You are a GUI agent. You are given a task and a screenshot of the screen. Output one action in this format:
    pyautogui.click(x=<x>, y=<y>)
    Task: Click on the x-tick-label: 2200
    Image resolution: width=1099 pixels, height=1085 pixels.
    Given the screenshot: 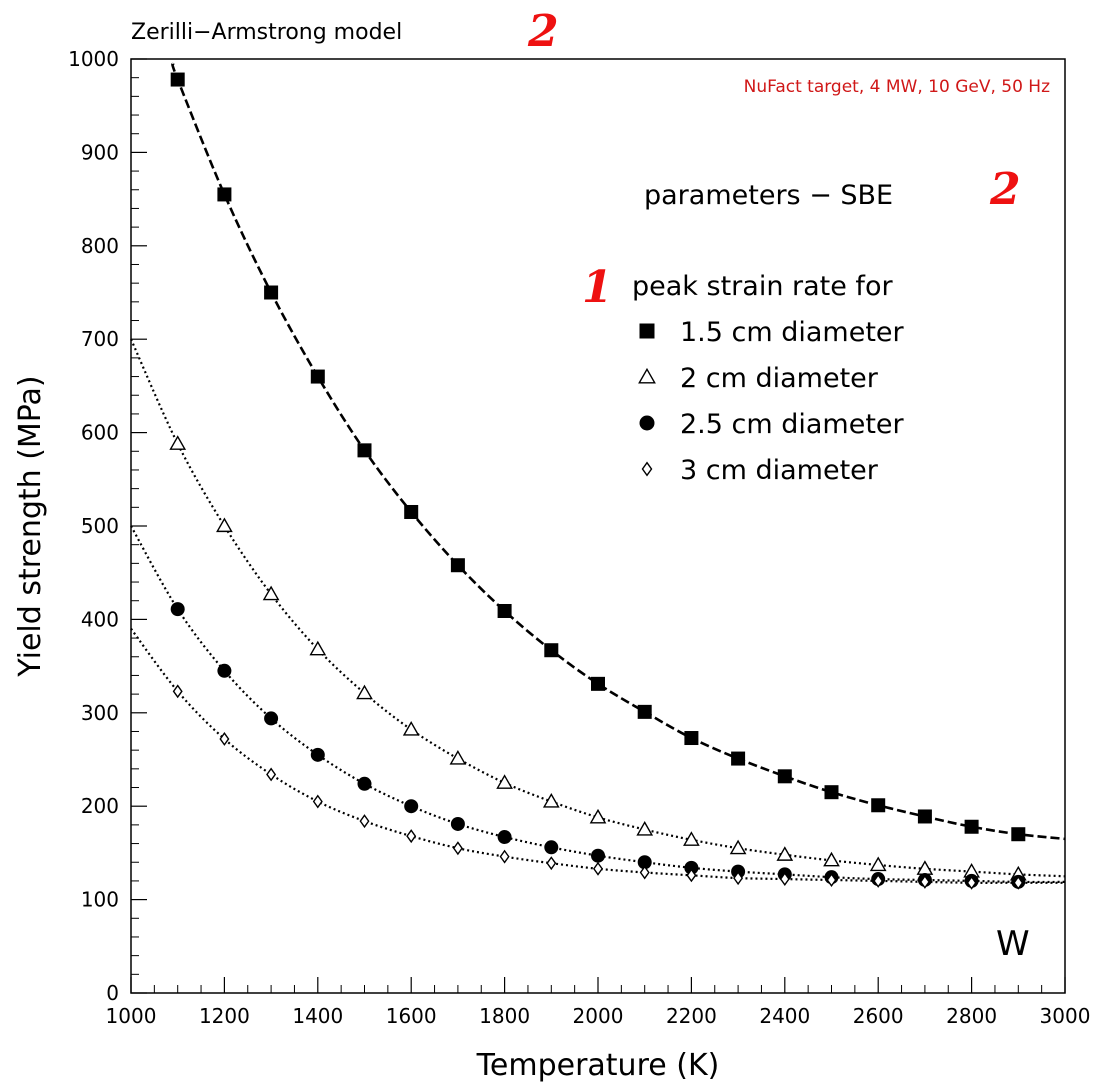 What is the action you would take?
    pyautogui.click(x=691, y=1016)
    